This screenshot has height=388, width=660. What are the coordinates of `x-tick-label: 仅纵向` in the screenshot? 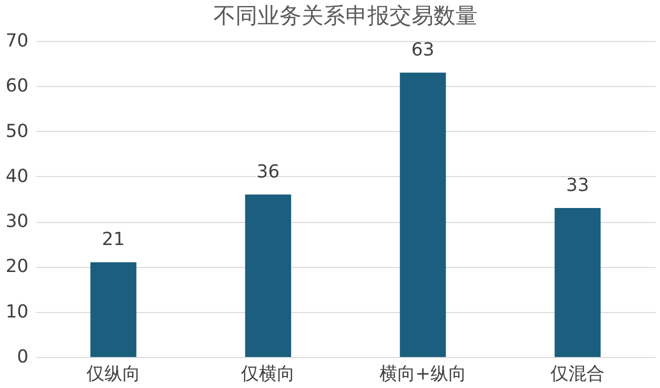 It's located at (113, 374).